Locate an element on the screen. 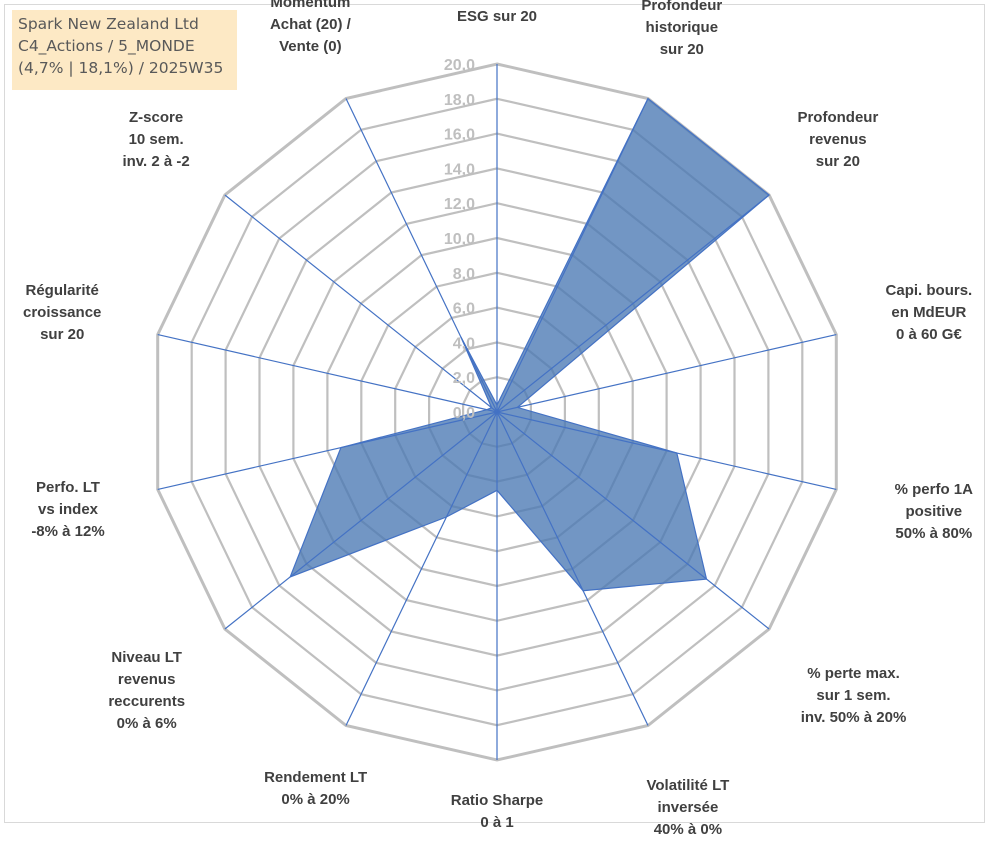 This screenshot has height=841, width=991. axis-label-line: Note is located at coordinates (497, 3).